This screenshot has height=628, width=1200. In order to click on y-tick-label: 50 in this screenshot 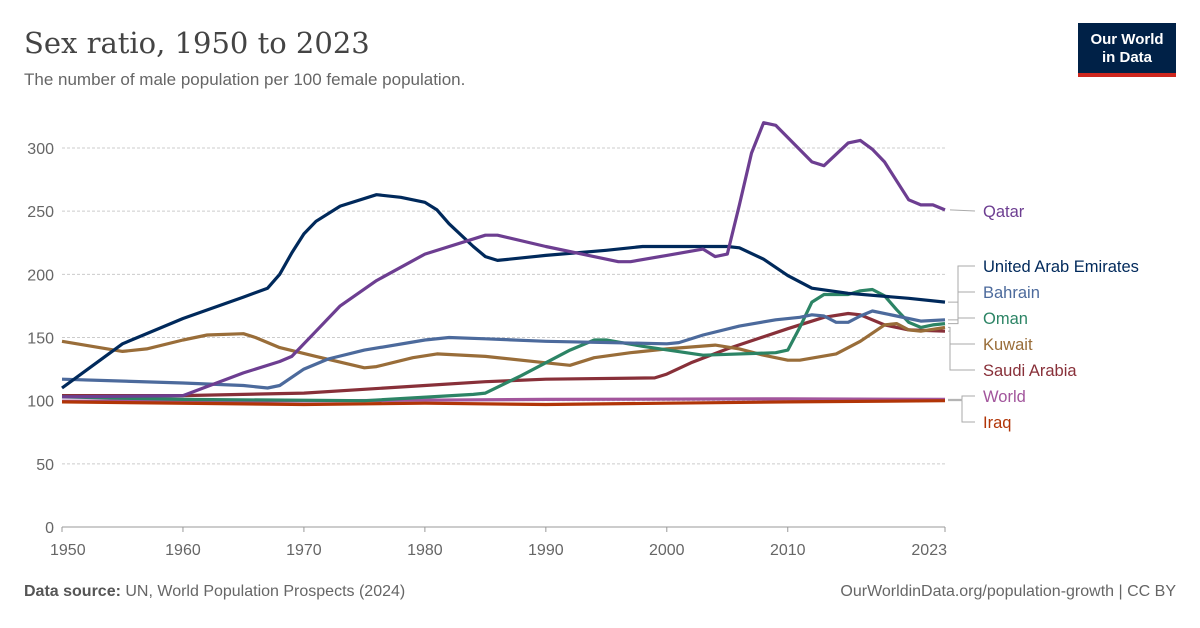, I will do `click(45, 465)`.